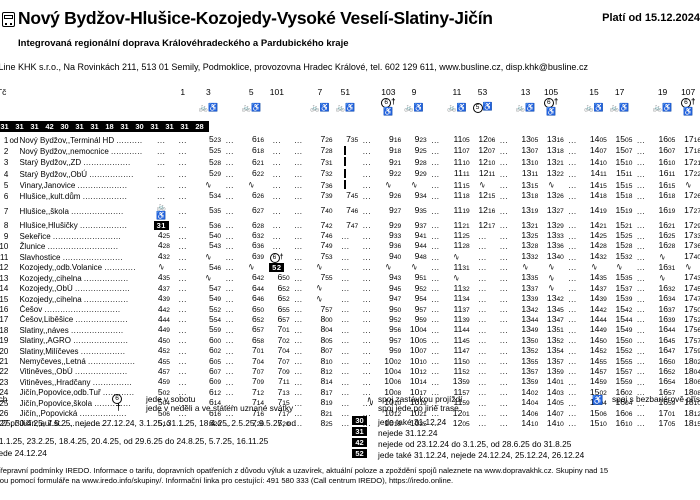 This screenshot has height=500, width=700. I want to click on time-cell: 1351, so click(555, 329).